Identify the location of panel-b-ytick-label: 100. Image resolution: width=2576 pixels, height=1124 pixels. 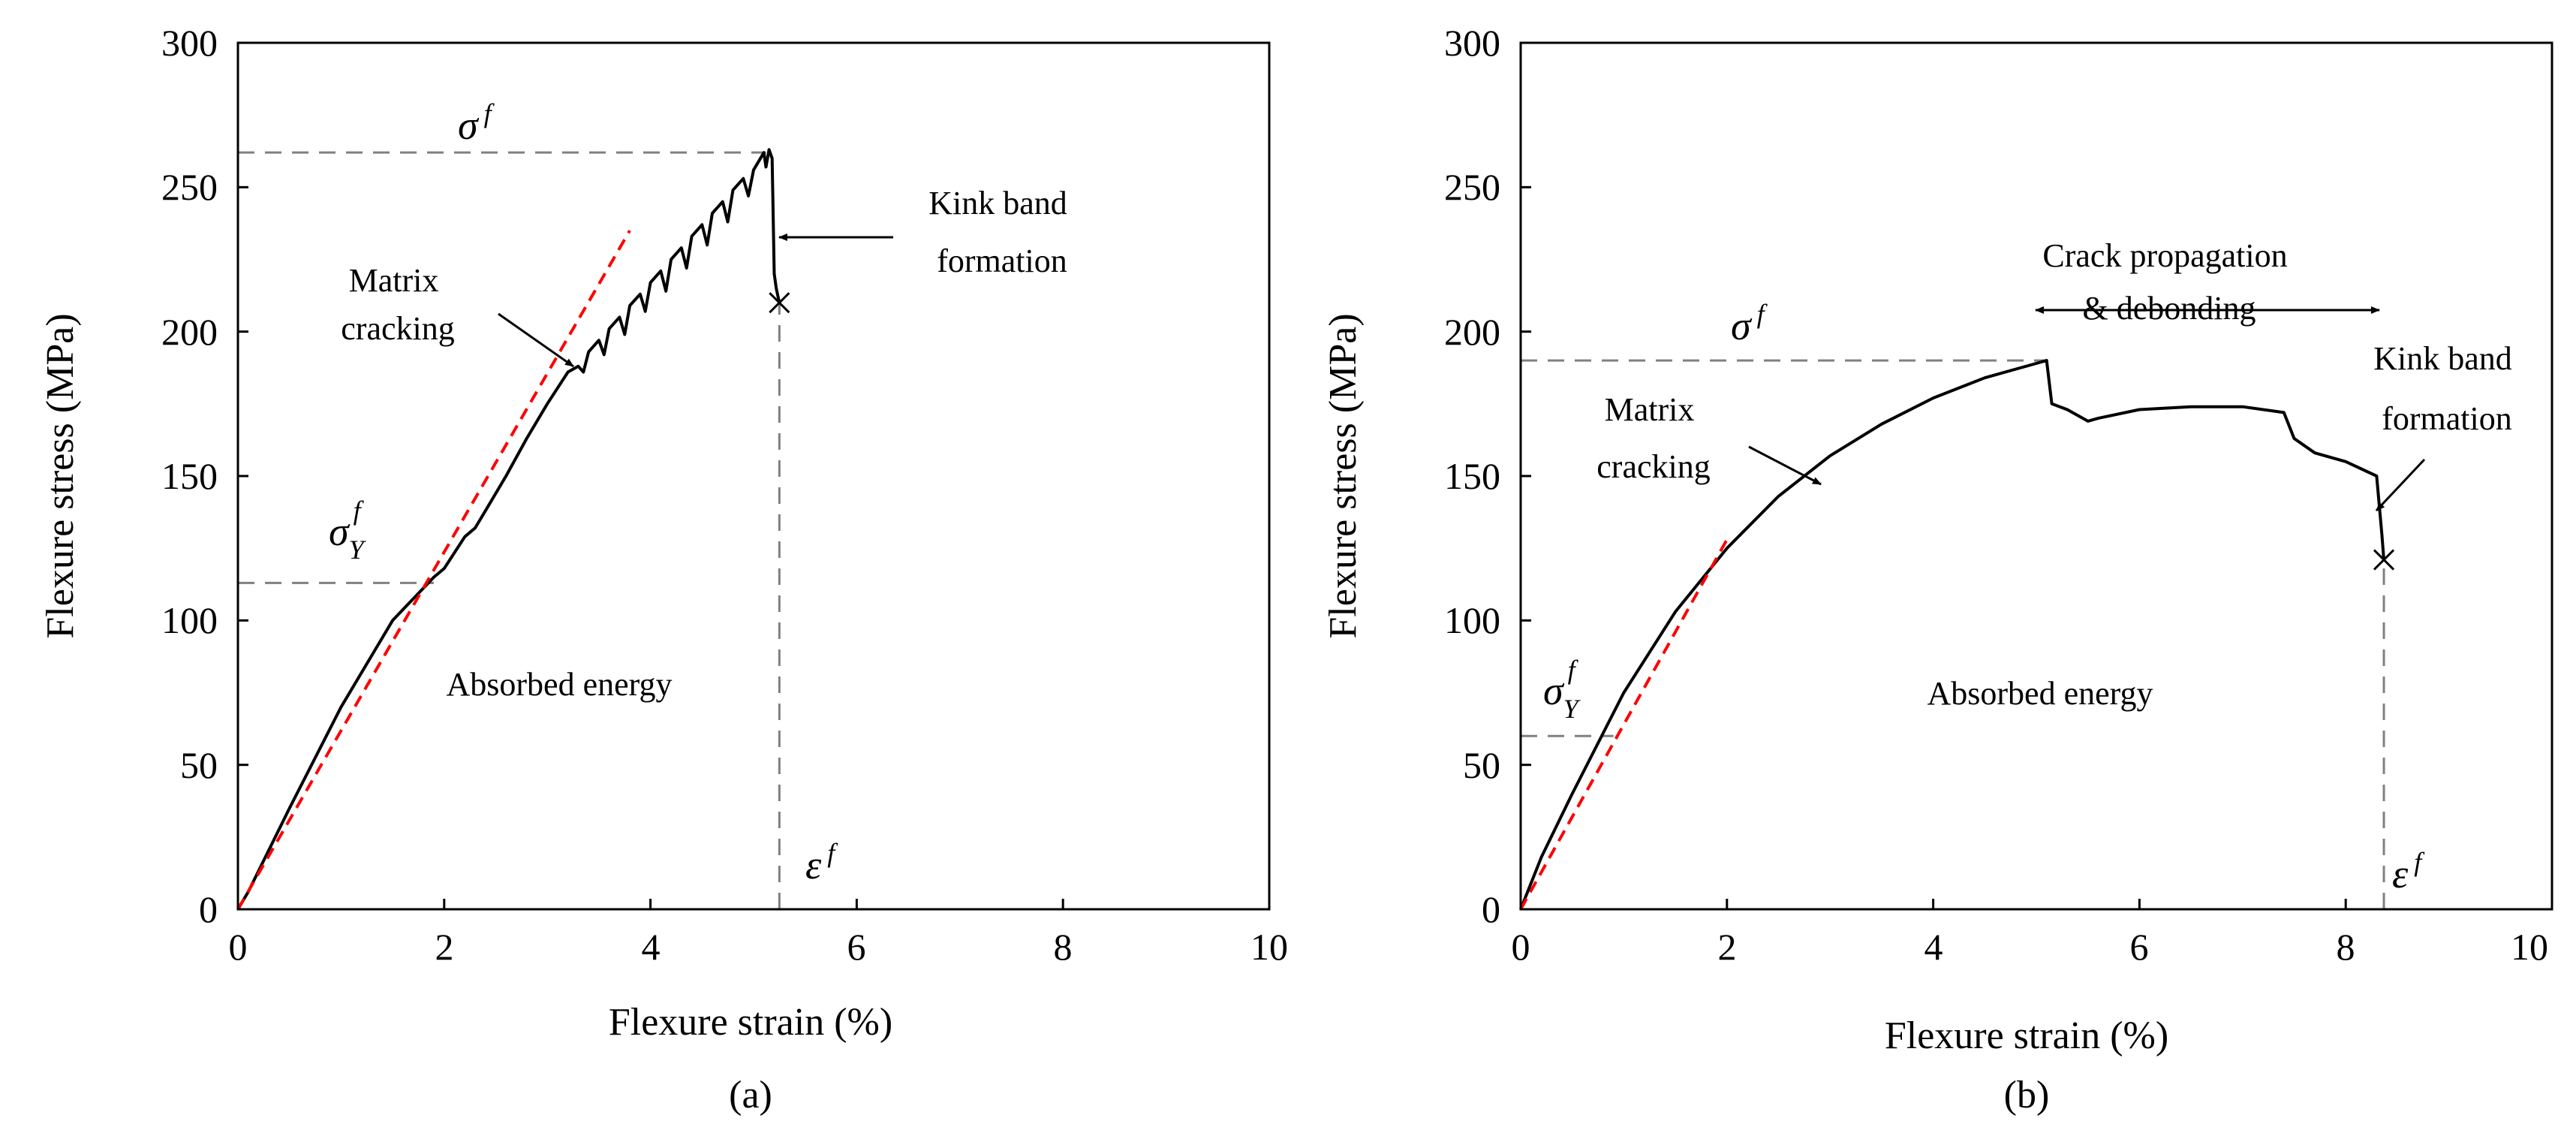
(1472, 620).